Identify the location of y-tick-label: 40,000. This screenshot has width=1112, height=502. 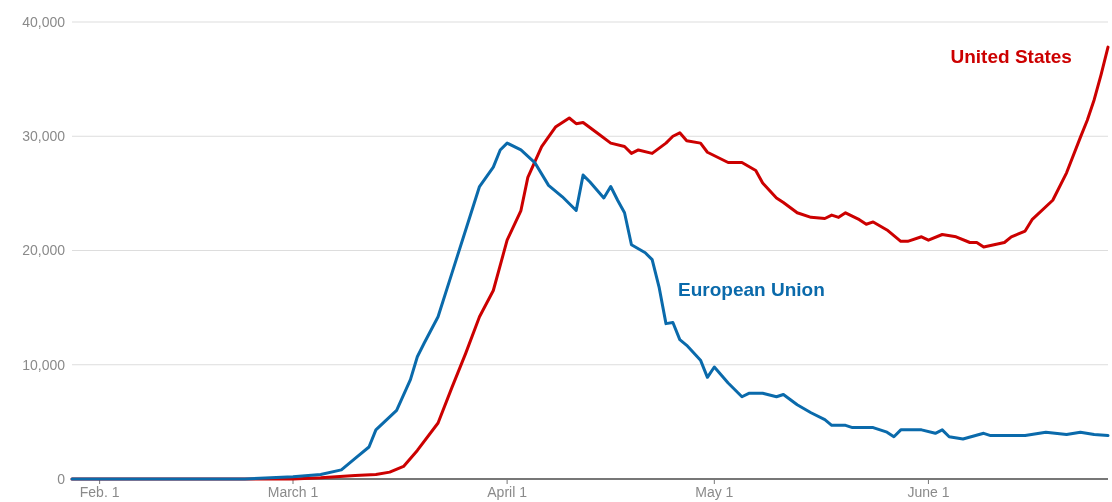
(44, 21).